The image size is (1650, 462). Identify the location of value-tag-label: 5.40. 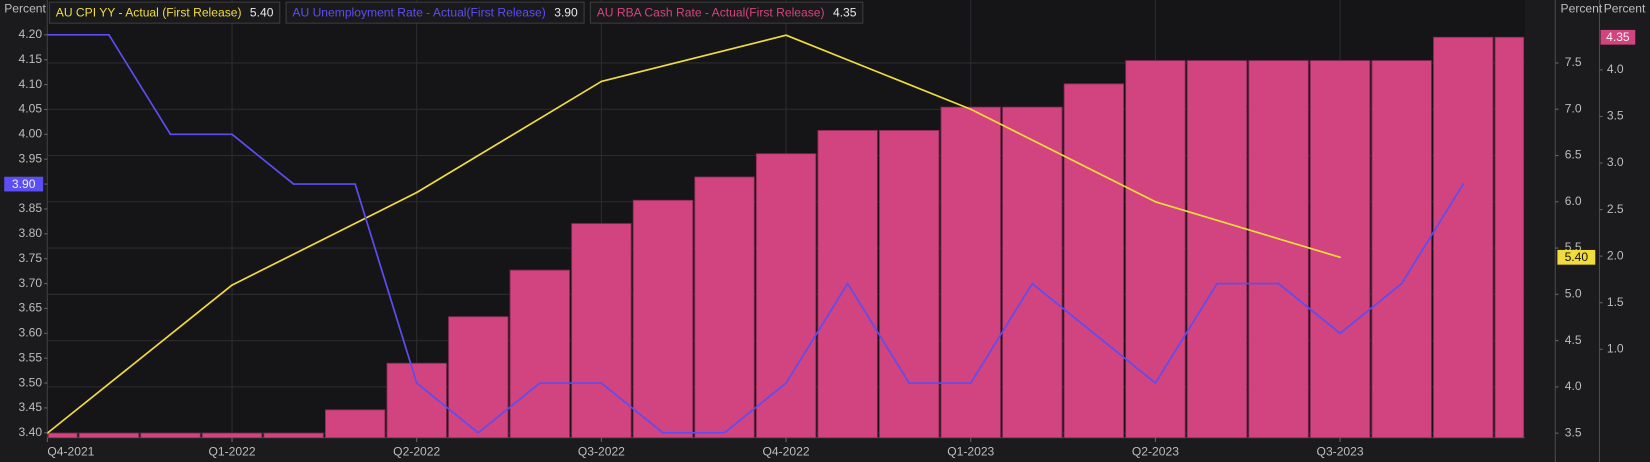
(1577, 257).